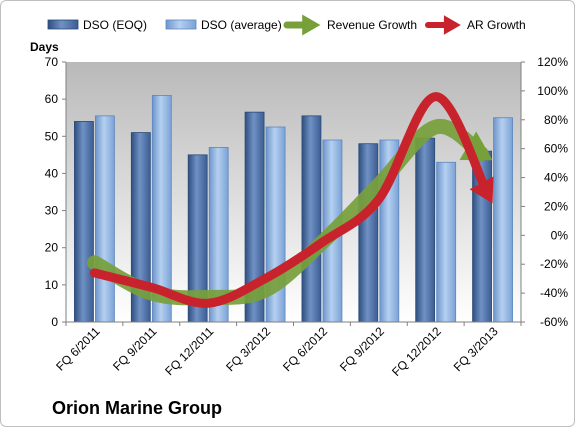 This screenshot has height=427, width=575. I want to click on right-tick-label: -60%, so click(554, 322).